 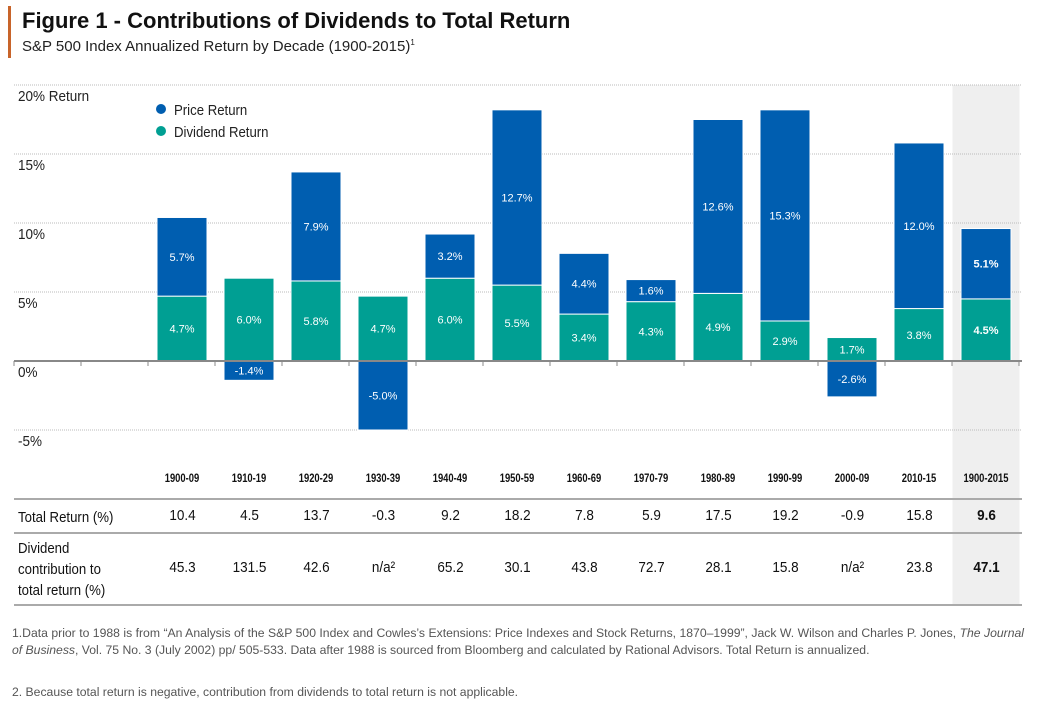 What do you see at coordinates (449, 321) in the screenshot?
I see `dividend-data-label: 6.0%` at bounding box center [449, 321].